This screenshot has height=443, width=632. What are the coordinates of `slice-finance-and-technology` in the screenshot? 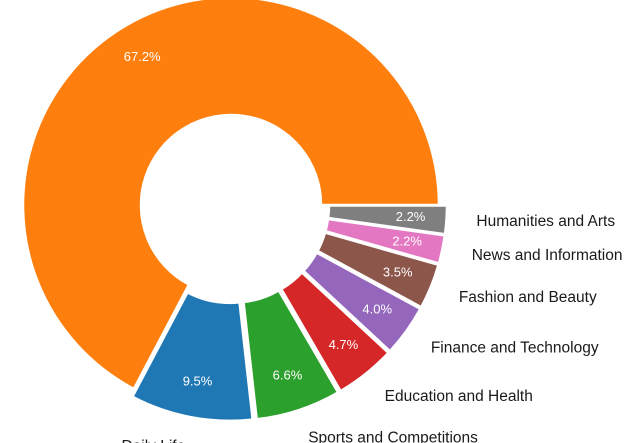 It's located at (362, 302).